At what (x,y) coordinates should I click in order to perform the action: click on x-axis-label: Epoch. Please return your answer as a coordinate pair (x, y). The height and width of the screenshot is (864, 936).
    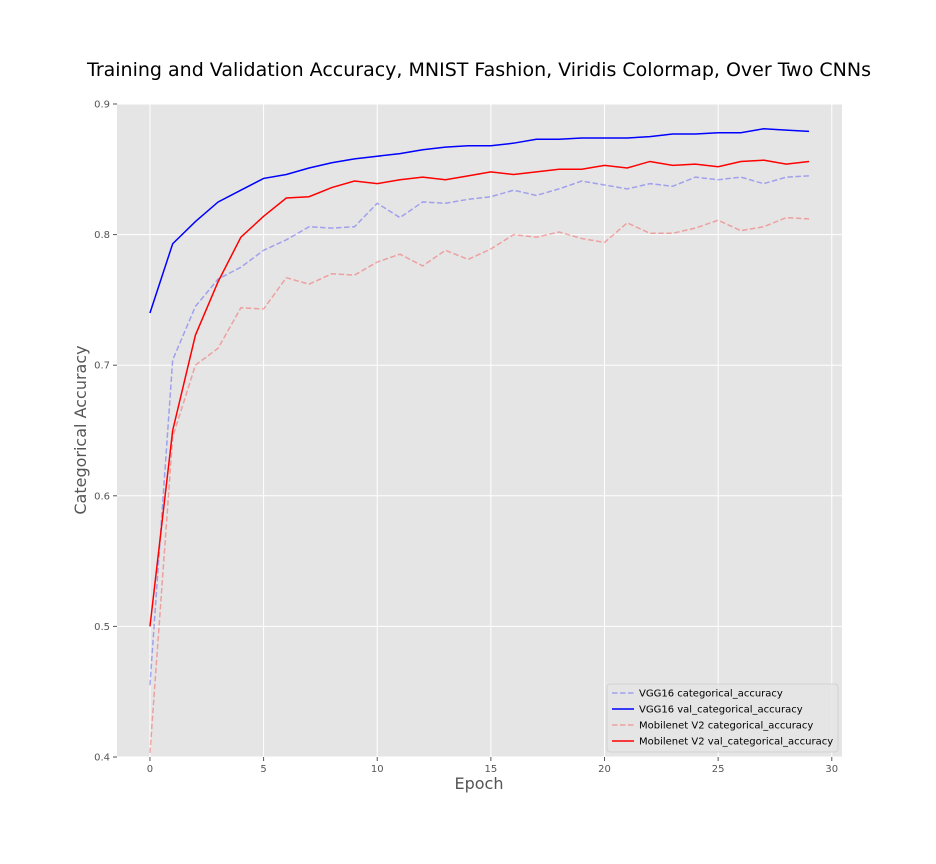
    Looking at the image, I should click on (479, 783).